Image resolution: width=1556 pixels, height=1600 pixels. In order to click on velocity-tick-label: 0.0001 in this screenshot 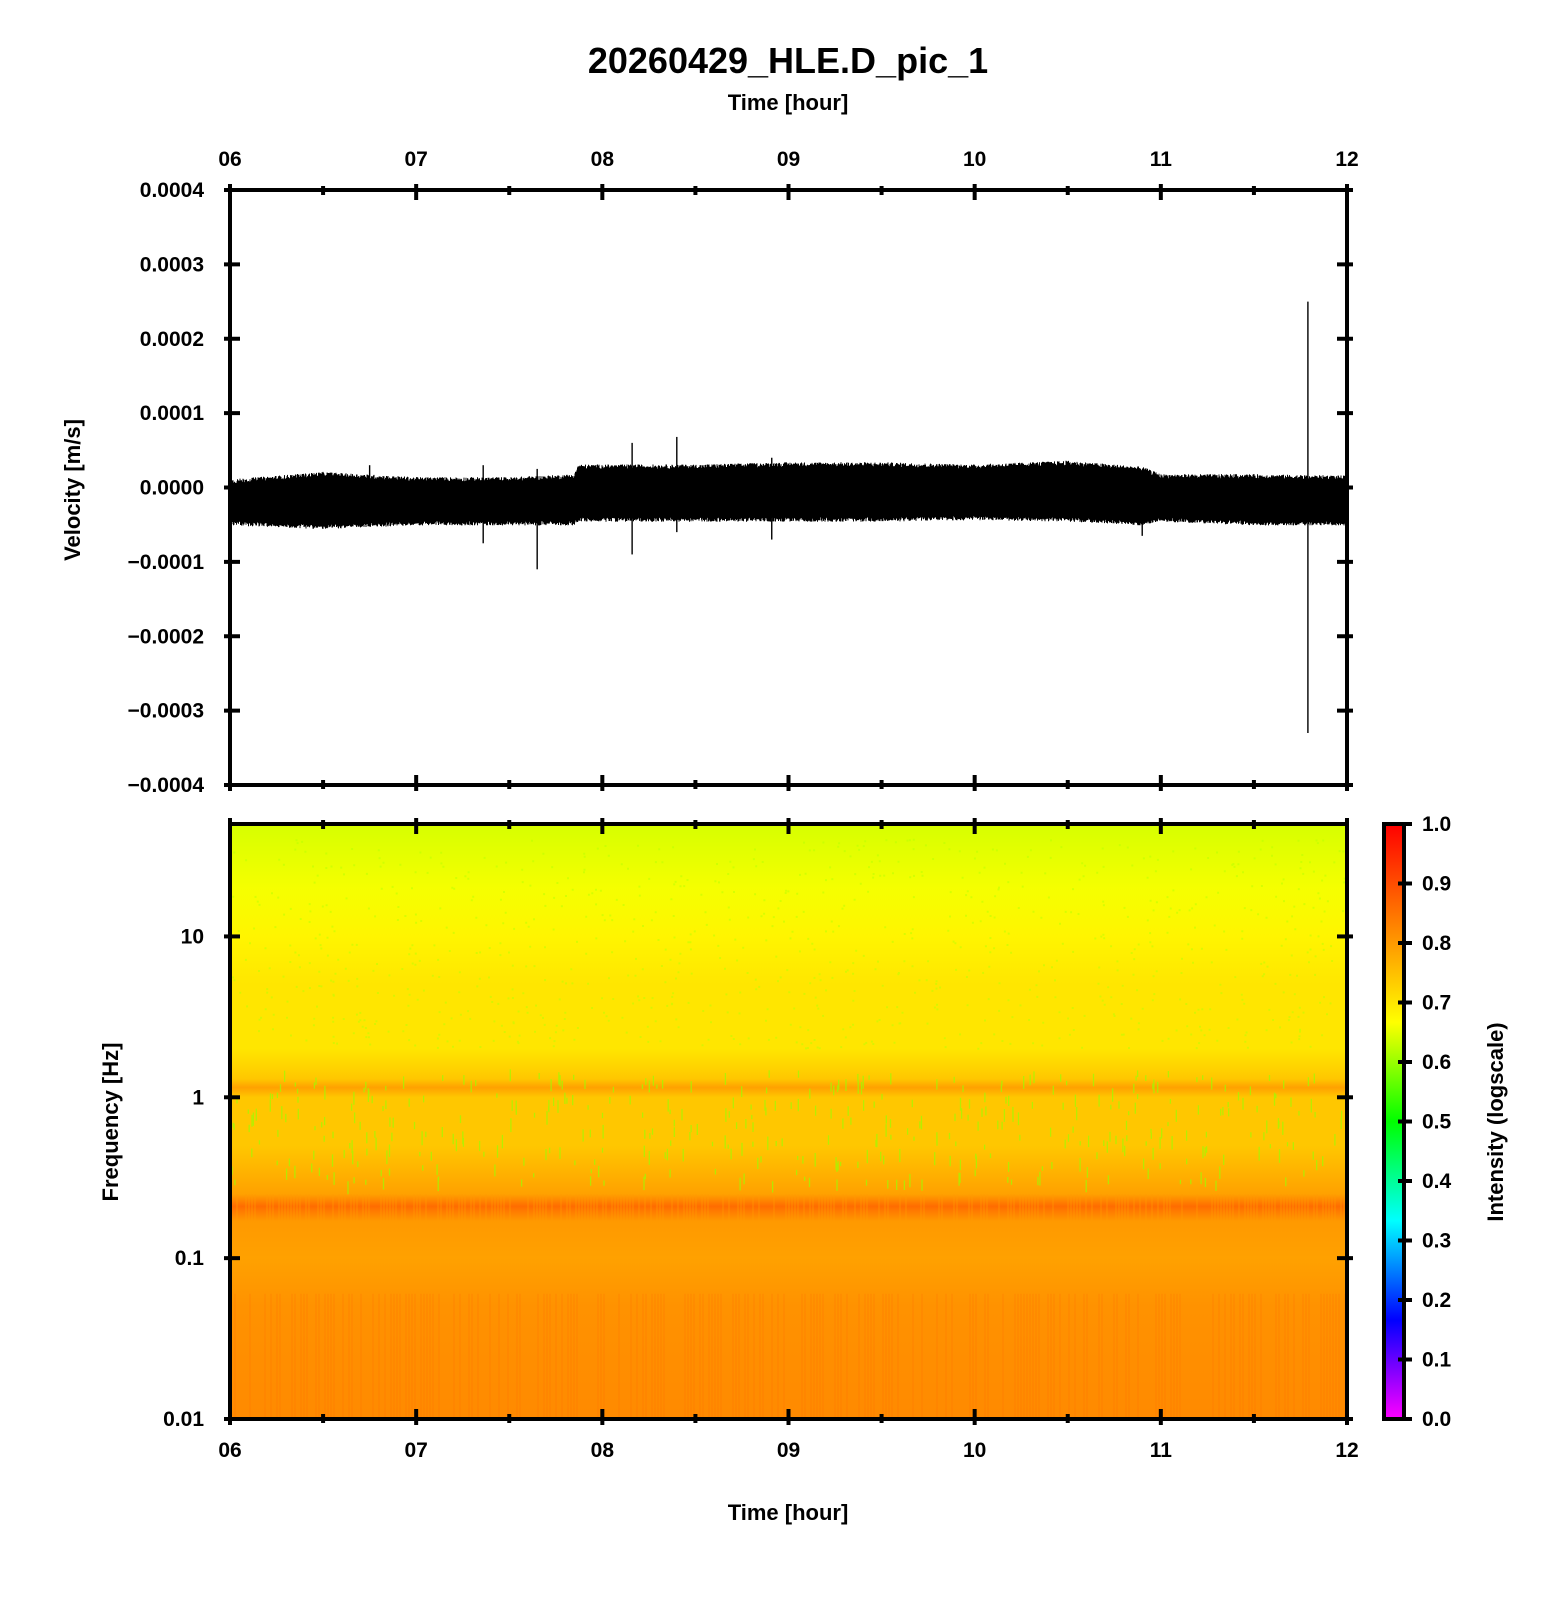, I will do `click(172, 413)`.